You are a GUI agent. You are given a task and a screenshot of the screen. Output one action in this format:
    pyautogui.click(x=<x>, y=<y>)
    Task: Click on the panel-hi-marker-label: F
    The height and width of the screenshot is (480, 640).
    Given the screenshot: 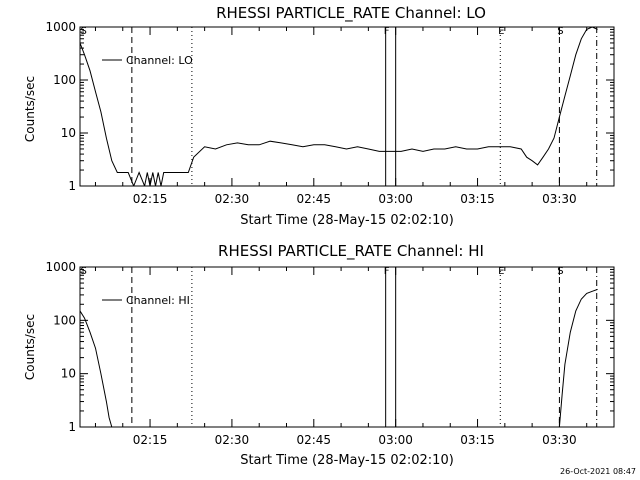 What is the action you would take?
    pyautogui.click(x=387, y=271)
    